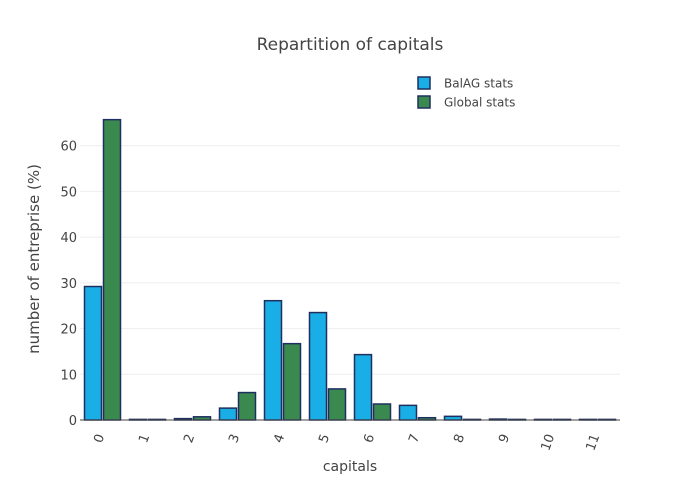 This screenshot has height=504, width=700. Describe the element at coordinates (549, 442) in the screenshot. I see `x-tick-label: 10` at that location.